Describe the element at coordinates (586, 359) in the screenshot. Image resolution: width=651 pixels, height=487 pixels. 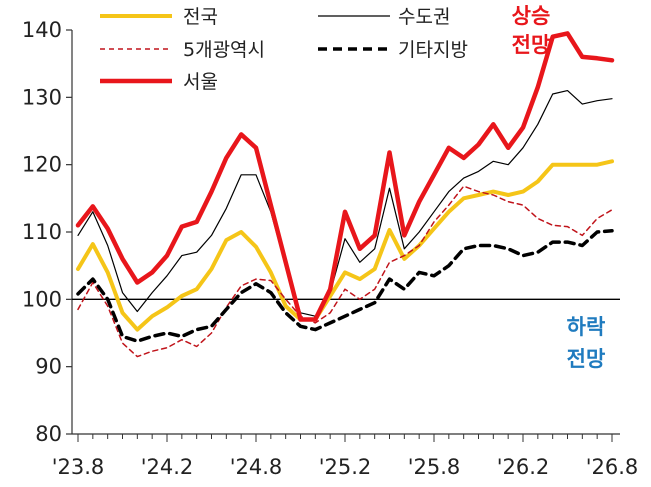
I see `annotation-down-2: 전망` at that location.